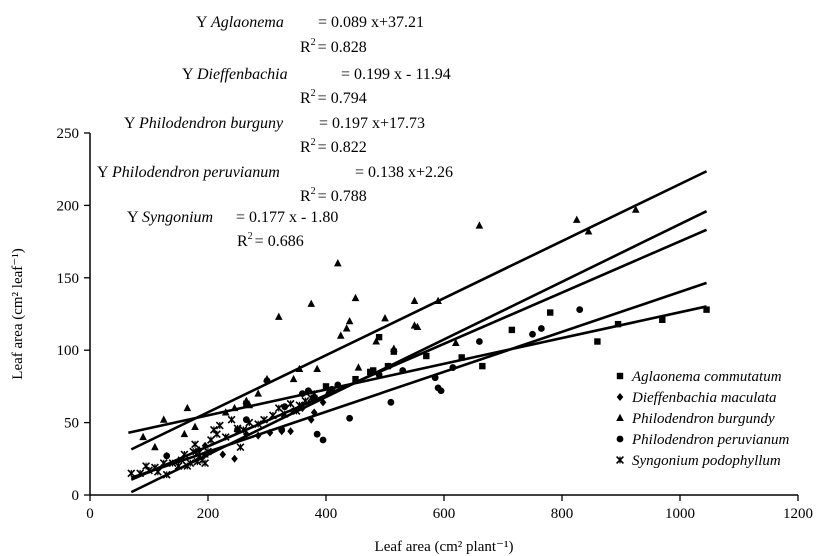 This screenshot has height=556, width=836. I want to click on y-tick-label: 150, so click(68, 279).